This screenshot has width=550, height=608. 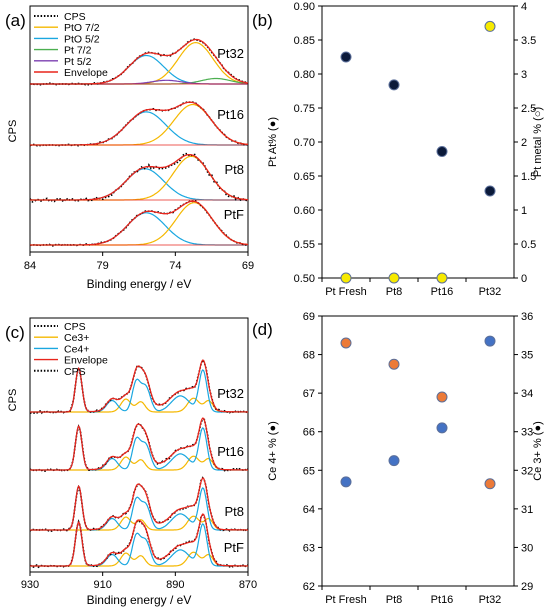 I want to click on panel-d-ytick-label: 64, so click(x=309, y=510).